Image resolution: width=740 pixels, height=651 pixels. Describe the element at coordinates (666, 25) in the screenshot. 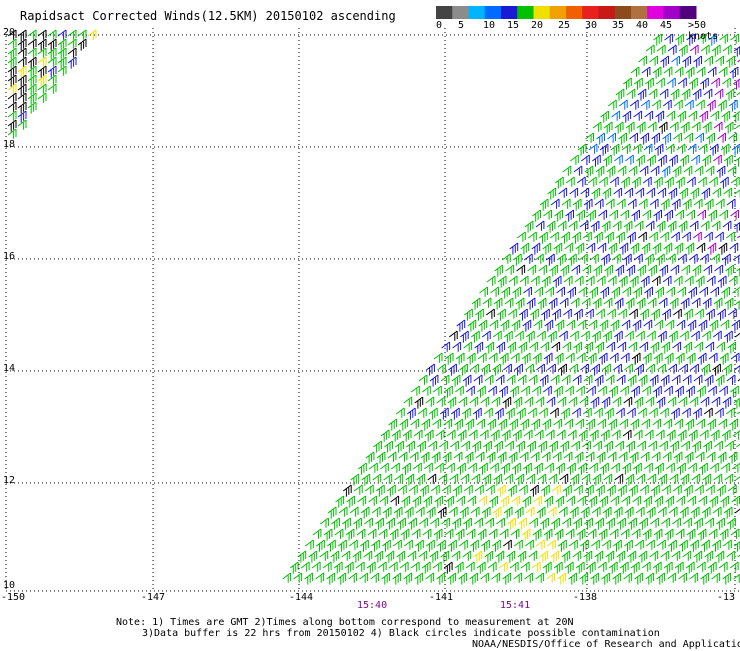

I see `colorbar-label: 45` at that location.